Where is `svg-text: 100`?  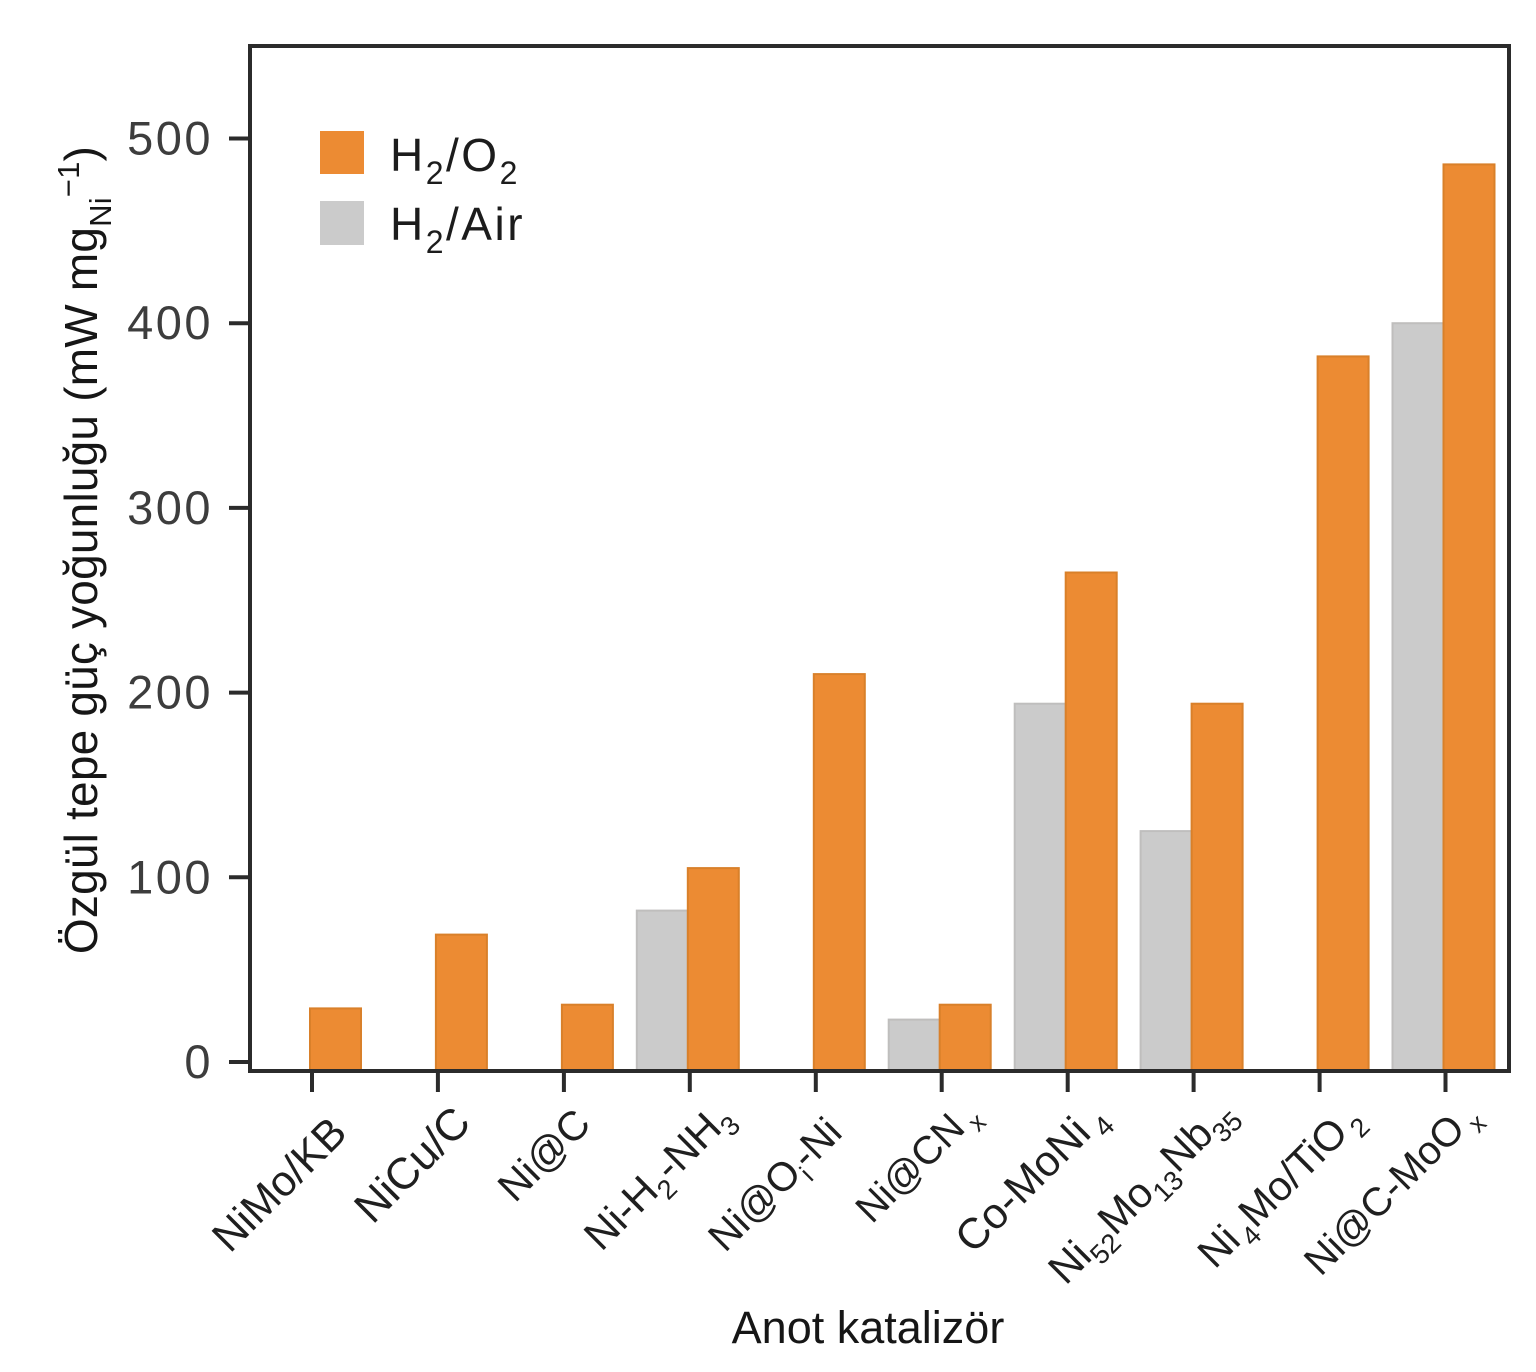 svg-text: 100 is located at coordinates (170, 876).